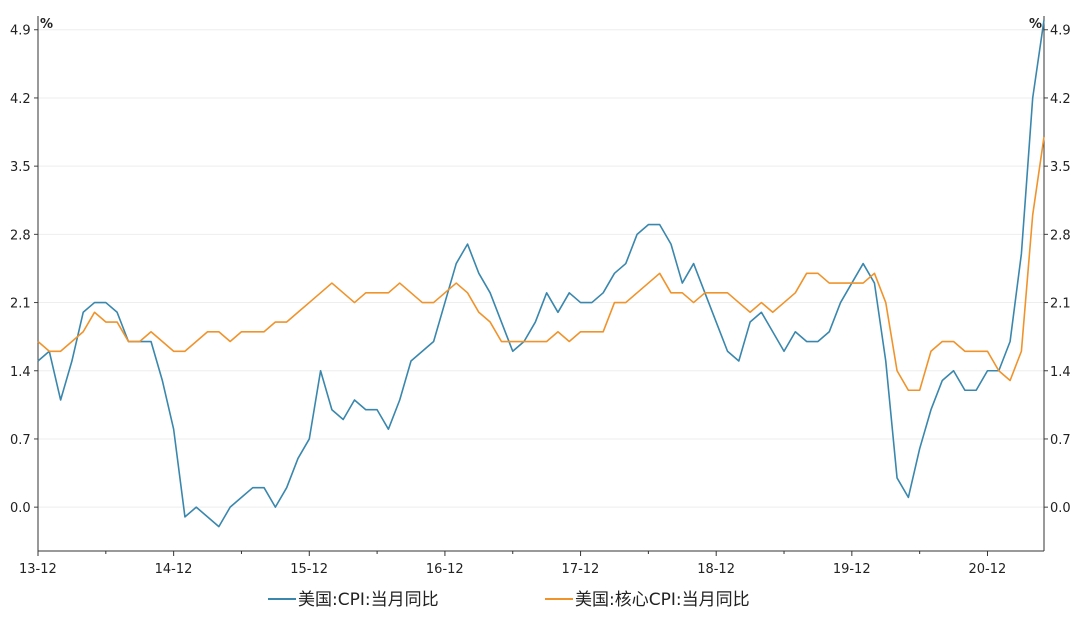 This screenshot has width=1080, height=618. What do you see at coordinates (509, 600) in the screenshot?
I see `legend: 美国:CPI:当月同比 美国:核心CPI:当月同比` at bounding box center [509, 600].